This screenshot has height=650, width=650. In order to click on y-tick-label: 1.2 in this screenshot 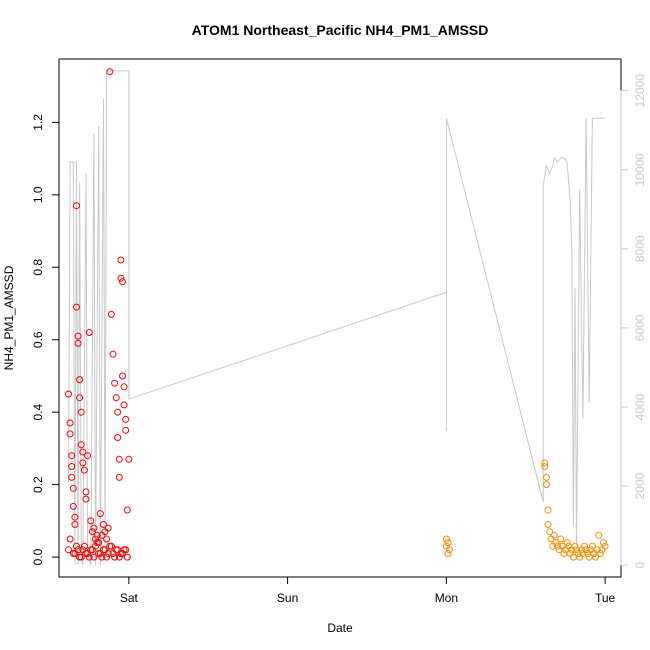, I will do `click(38, 122)`.